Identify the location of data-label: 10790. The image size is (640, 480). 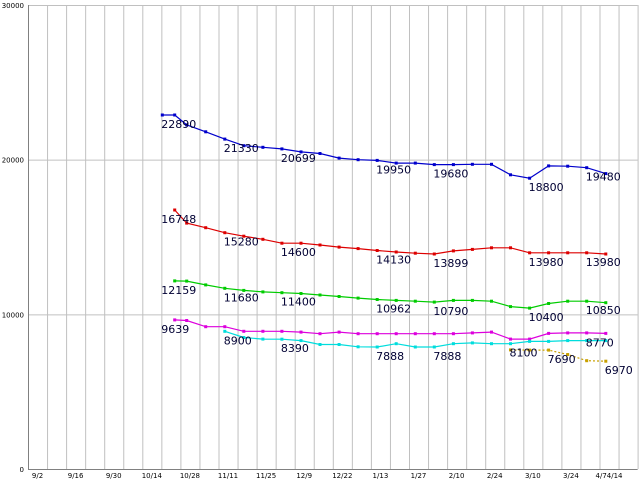
(450, 311).